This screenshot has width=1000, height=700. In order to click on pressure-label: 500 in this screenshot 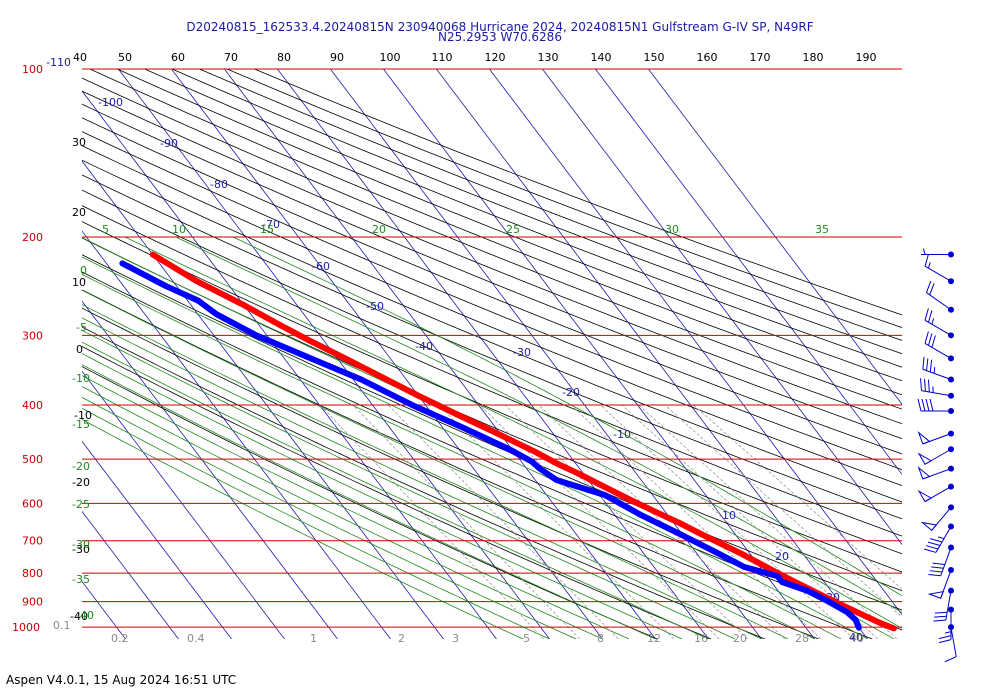, I will do `click(32, 459)`.